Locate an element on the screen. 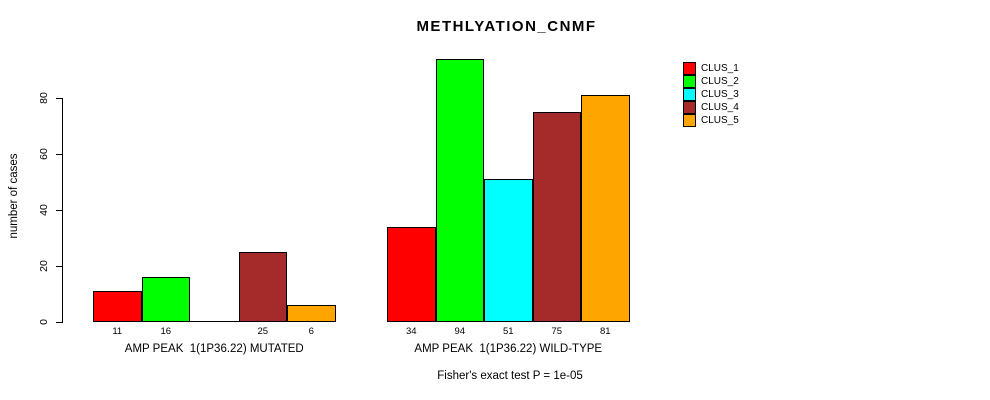 The image size is (990, 400). legend-item-clus_5: CLUS_5 is located at coordinates (711, 120).